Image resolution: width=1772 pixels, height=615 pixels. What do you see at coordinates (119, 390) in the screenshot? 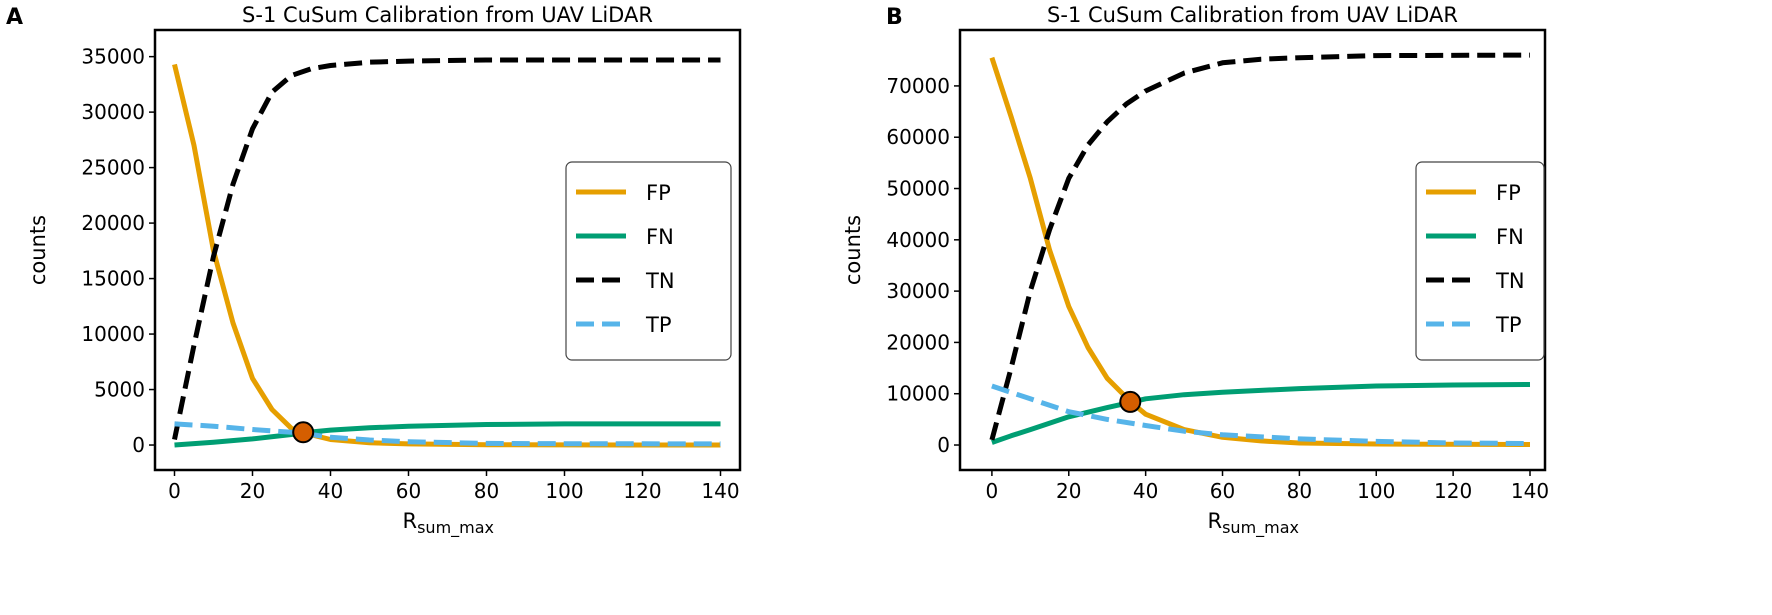
I see `y-tick-label: 5000` at bounding box center [119, 390].